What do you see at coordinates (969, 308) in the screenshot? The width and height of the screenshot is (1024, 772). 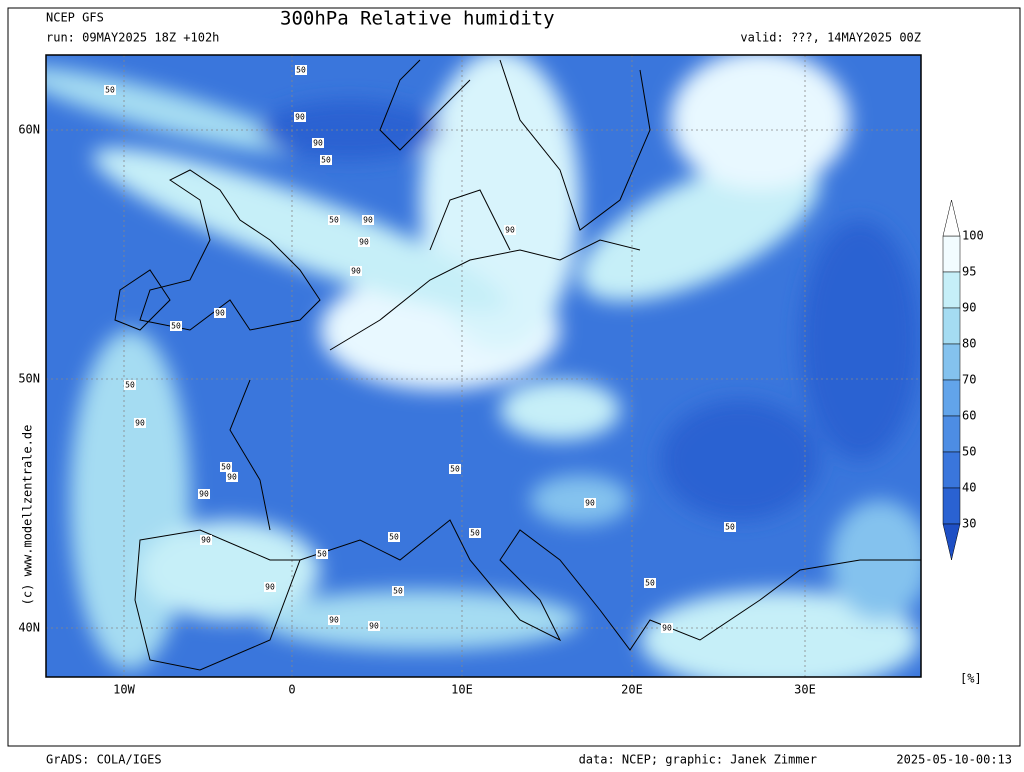 I see `colorbar-label: 90` at bounding box center [969, 308].